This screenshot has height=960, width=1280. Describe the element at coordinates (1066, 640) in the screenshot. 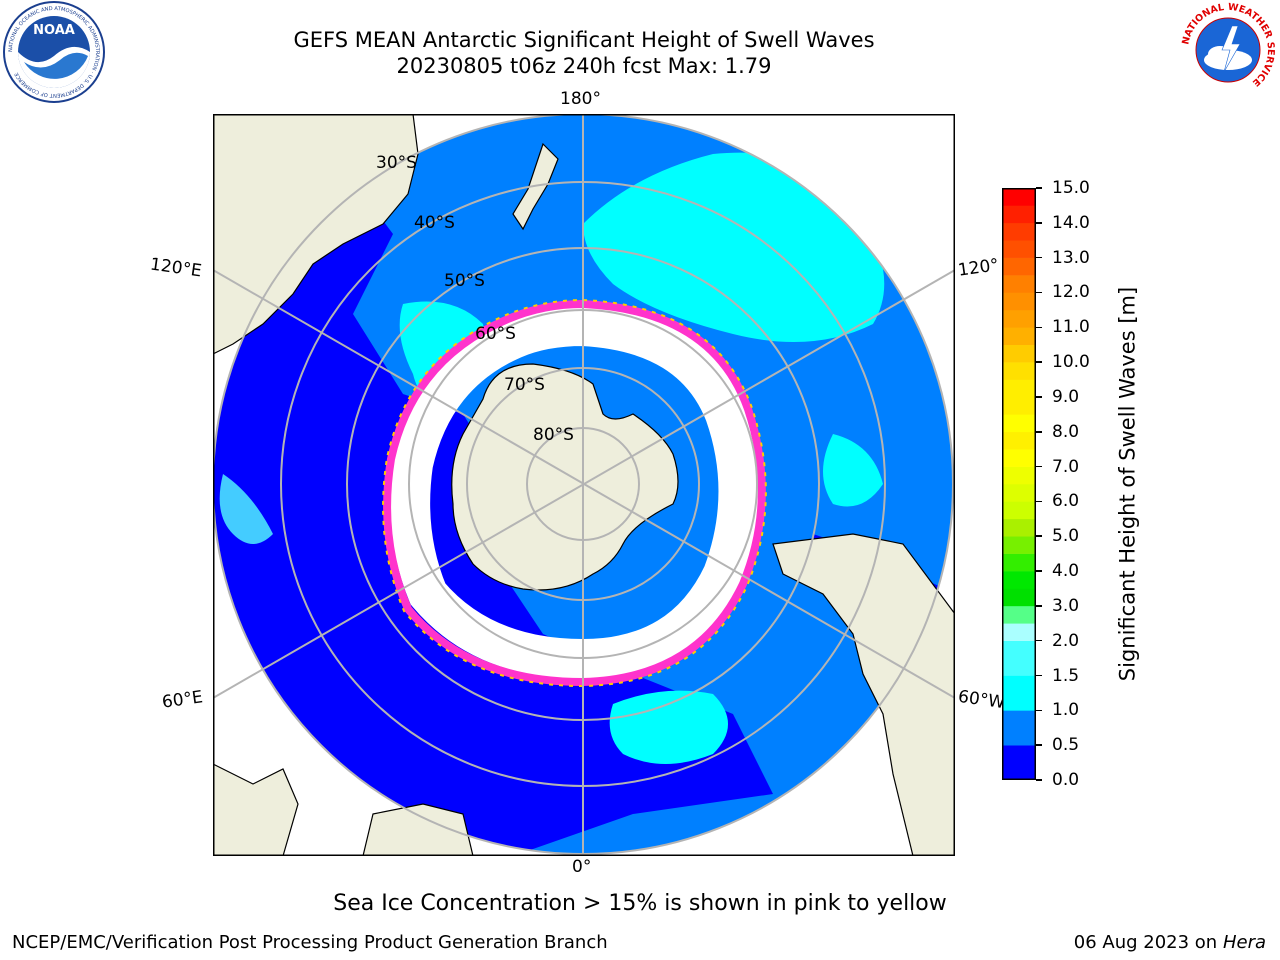

I see `colorbar-tick-label: 2.0` at that location.